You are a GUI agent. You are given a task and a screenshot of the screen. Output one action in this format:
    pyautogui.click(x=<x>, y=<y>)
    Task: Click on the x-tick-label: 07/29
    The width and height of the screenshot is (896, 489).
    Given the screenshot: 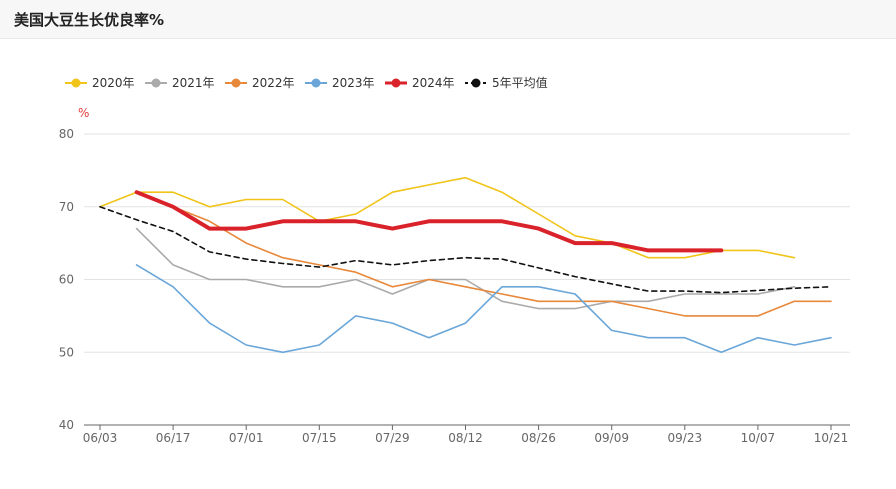 What is the action you would take?
    pyautogui.click(x=392, y=438)
    